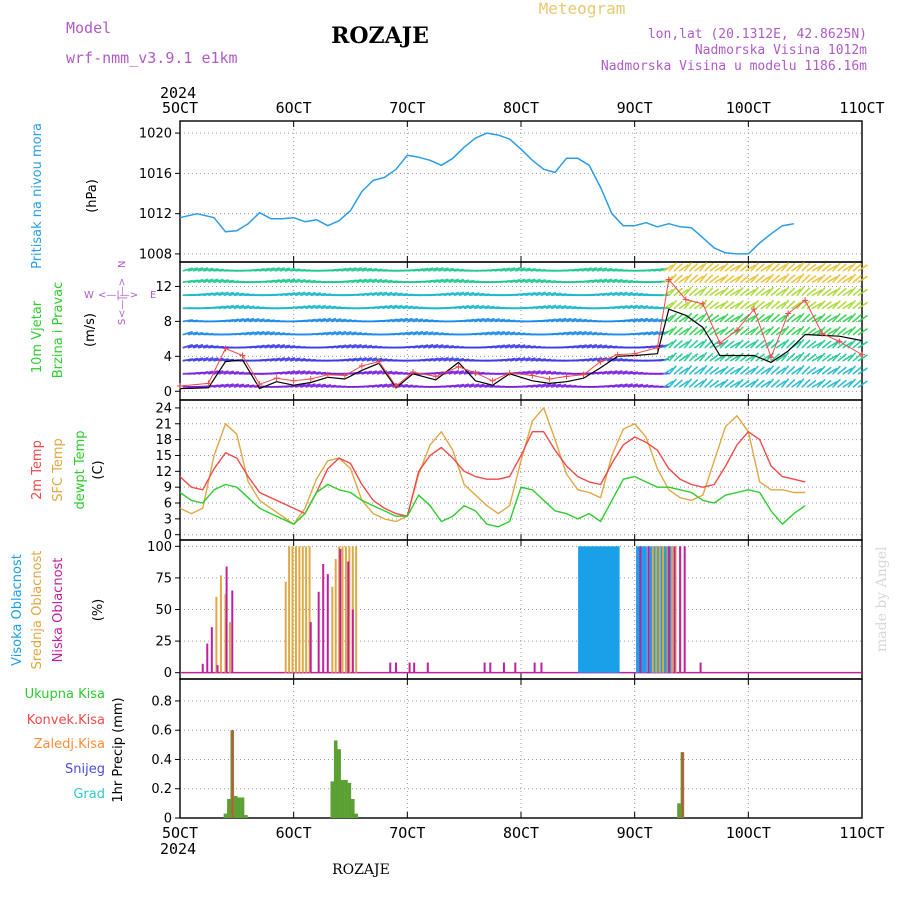 The width and height of the screenshot is (900, 904). I want to click on precip-total-label: Ukupna Kisa, so click(65, 694).